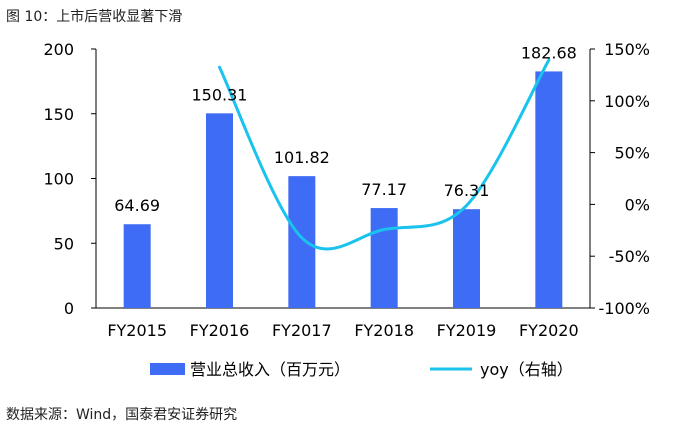 Image resolution: width=693 pixels, height=432 pixels. I want to click on left-axis-tick-label: 0, so click(69, 308).